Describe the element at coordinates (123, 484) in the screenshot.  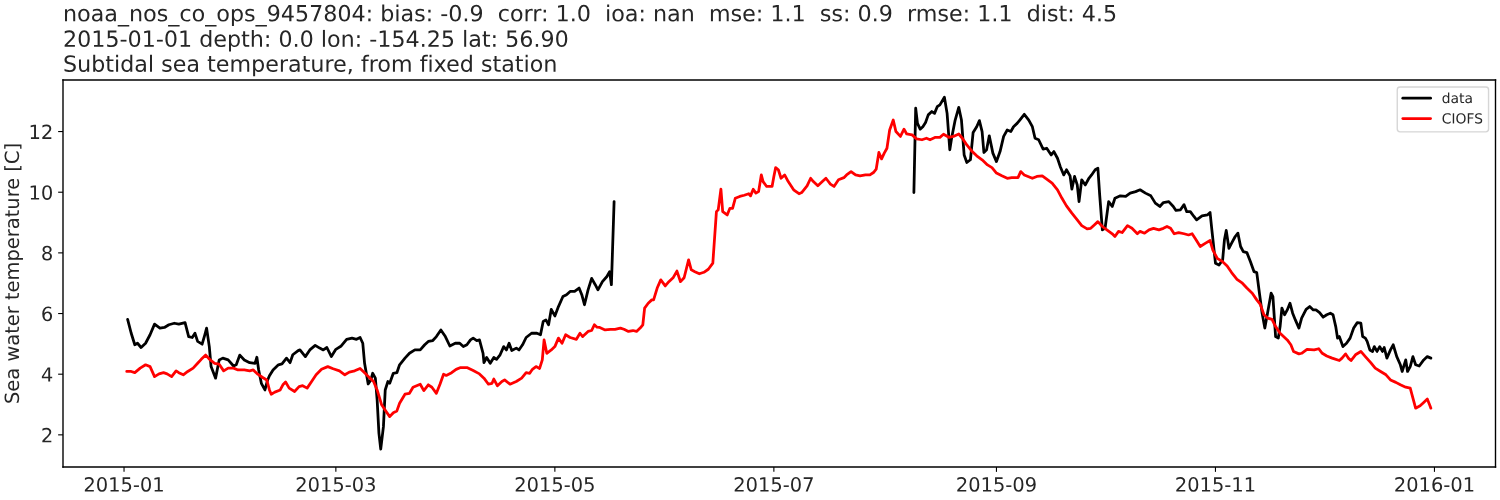
I see `x-tick-label: 2015-01` at that location.